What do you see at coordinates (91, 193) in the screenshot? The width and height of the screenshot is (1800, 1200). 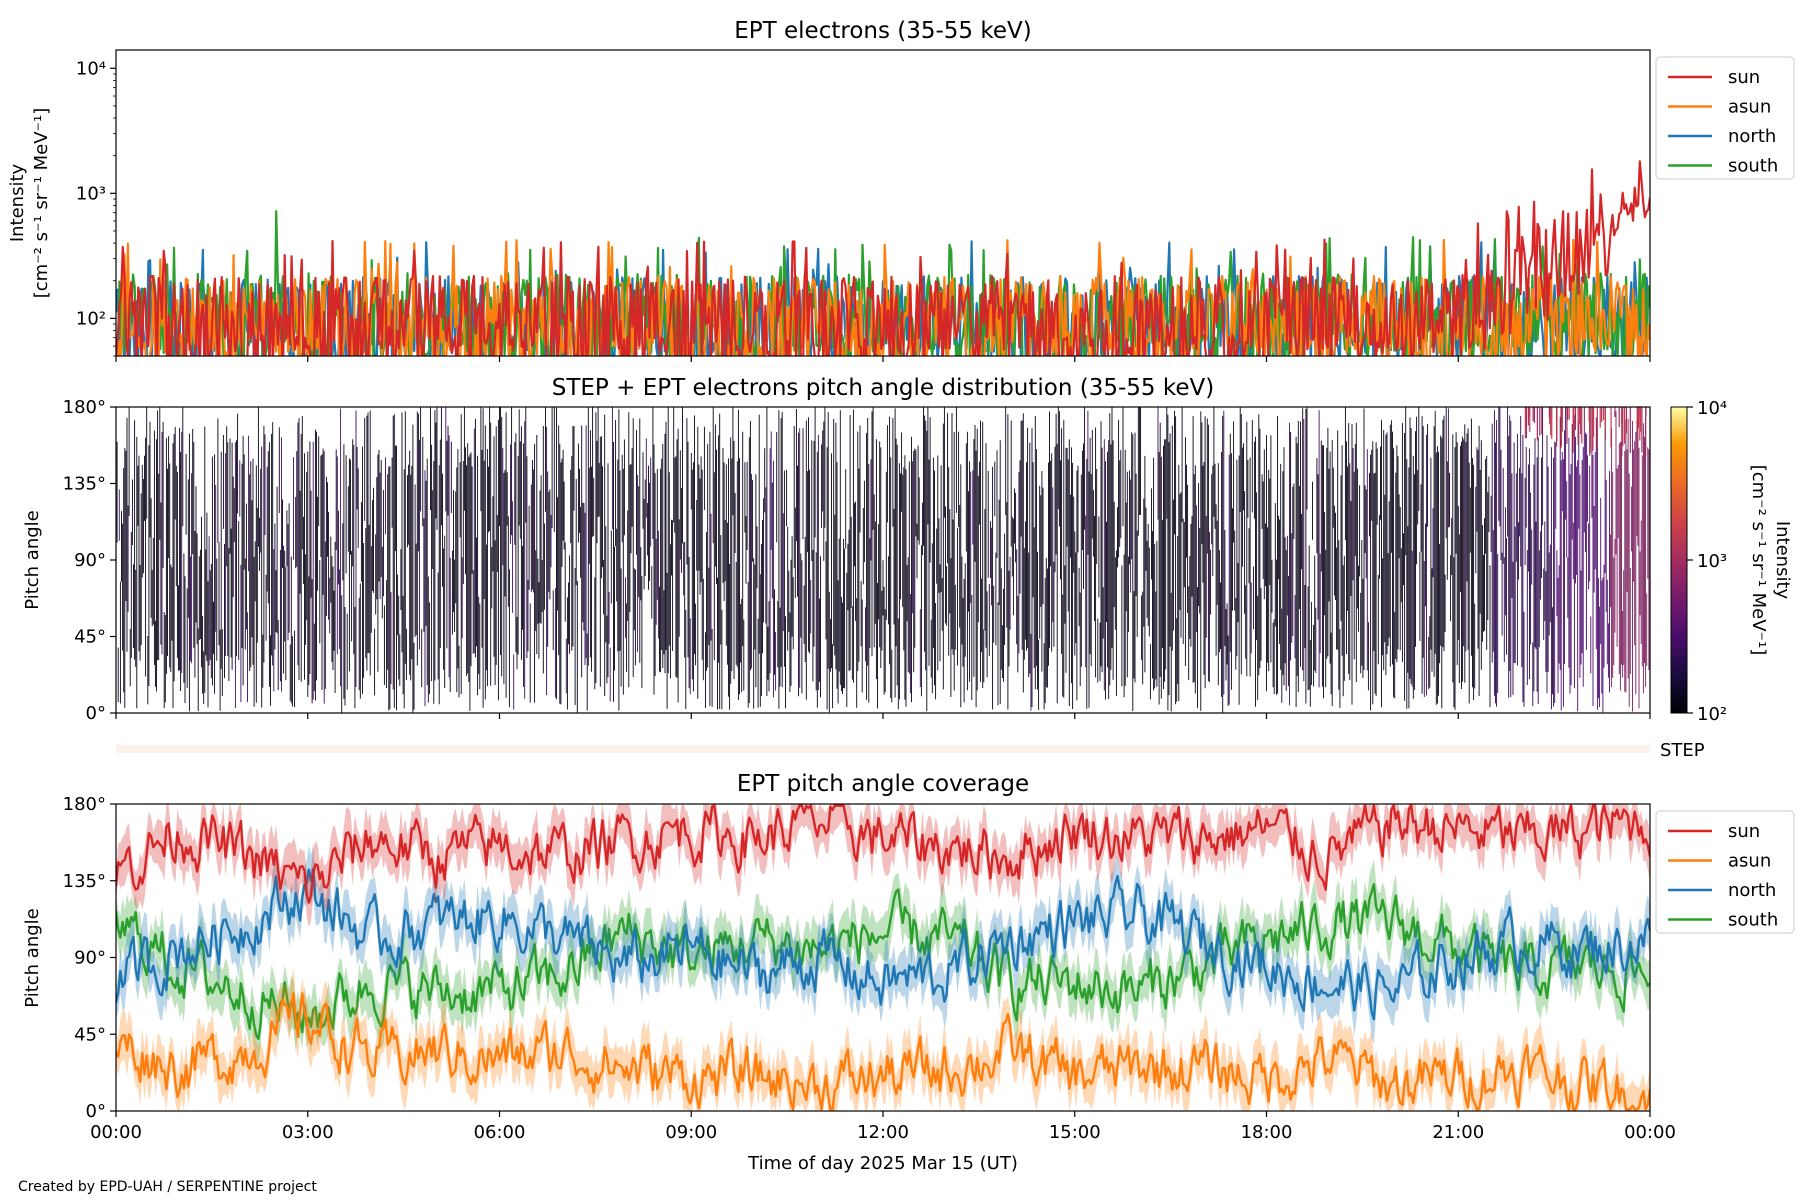 I see `y-tick-label: 10³` at bounding box center [91, 193].